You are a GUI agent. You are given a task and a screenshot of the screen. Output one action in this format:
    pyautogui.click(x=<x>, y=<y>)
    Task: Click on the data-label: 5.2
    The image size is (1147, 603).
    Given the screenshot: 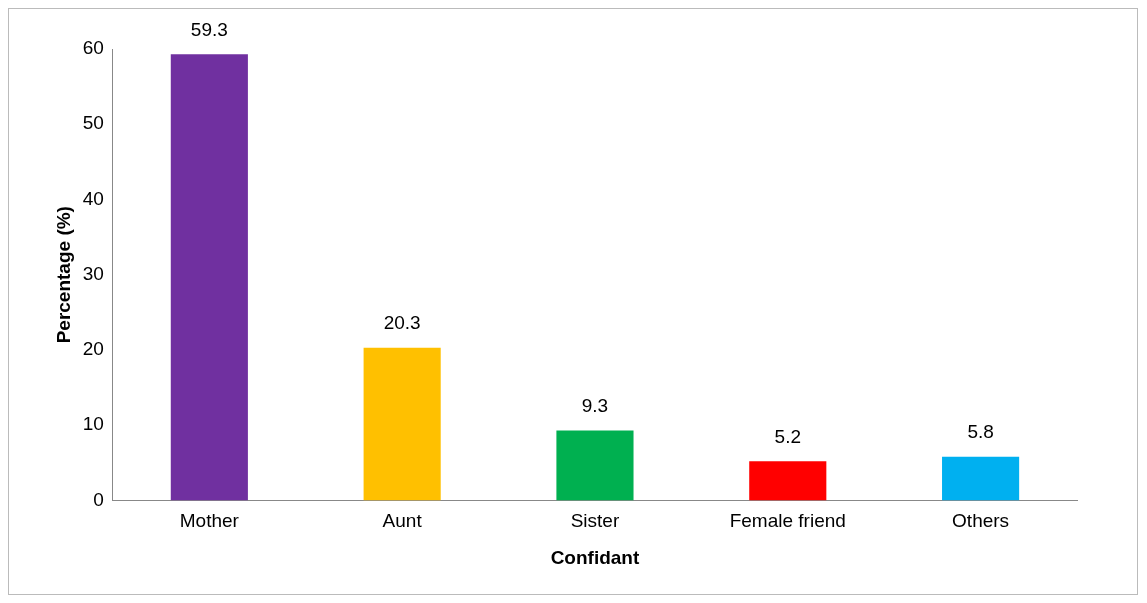 What is the action you would take?
    pyautogui.click(x=787, y=437)
    